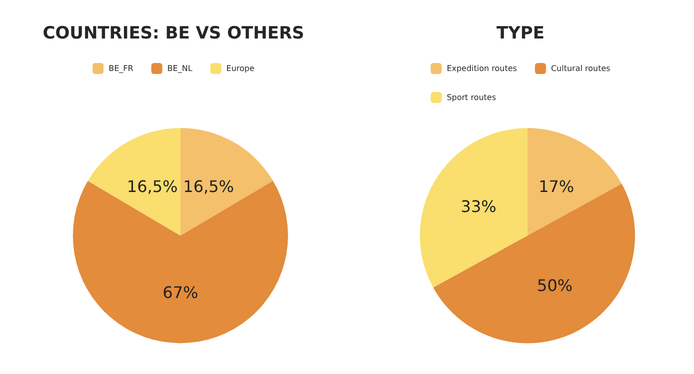 Image resolution: width=694 pixels, height=374 pixels. I want to click on legend-label: BE_NL, so click(180, 68).